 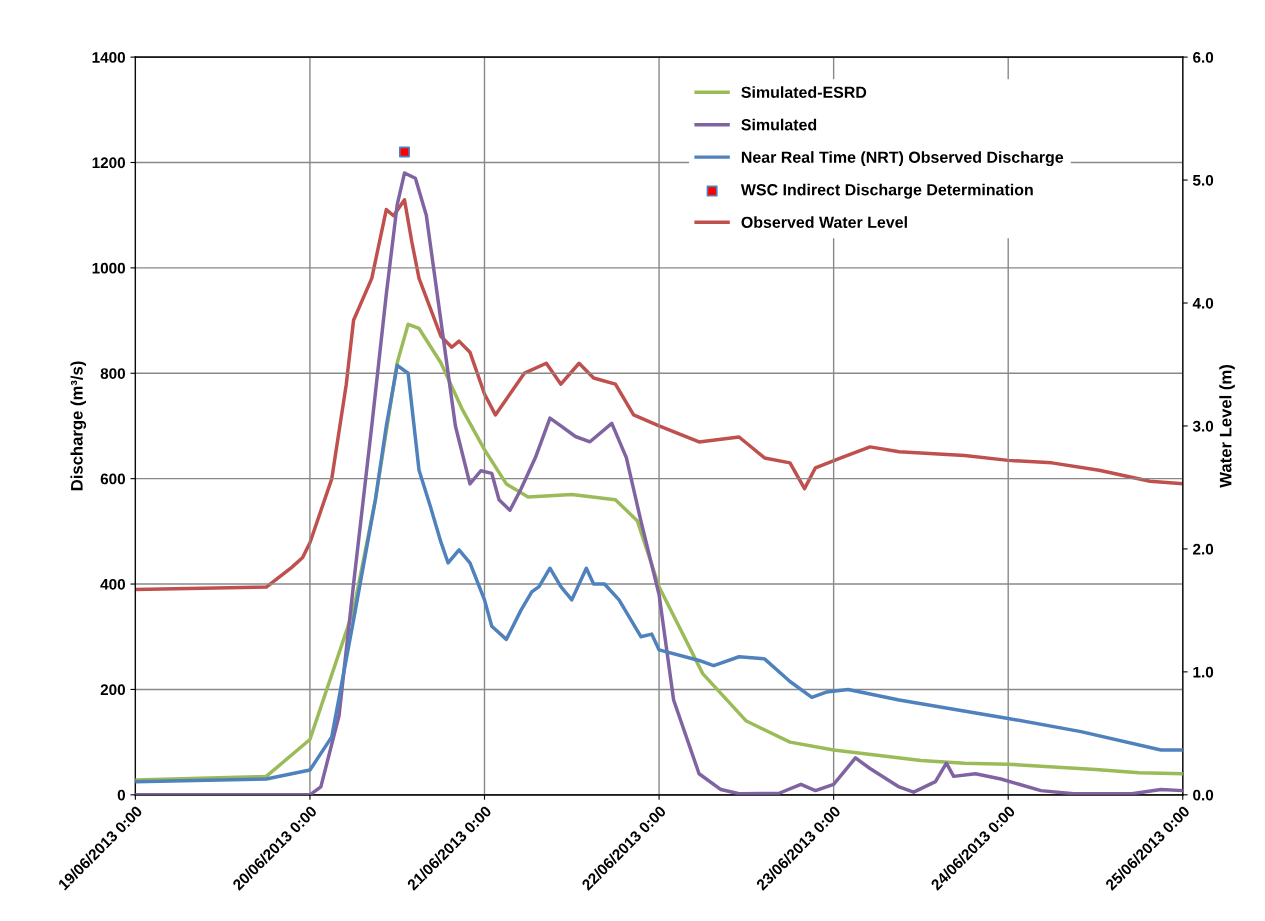 I want to click on legend-label: Near Real Time (NRT) Observed Discharge, so click(x=902, y=159).